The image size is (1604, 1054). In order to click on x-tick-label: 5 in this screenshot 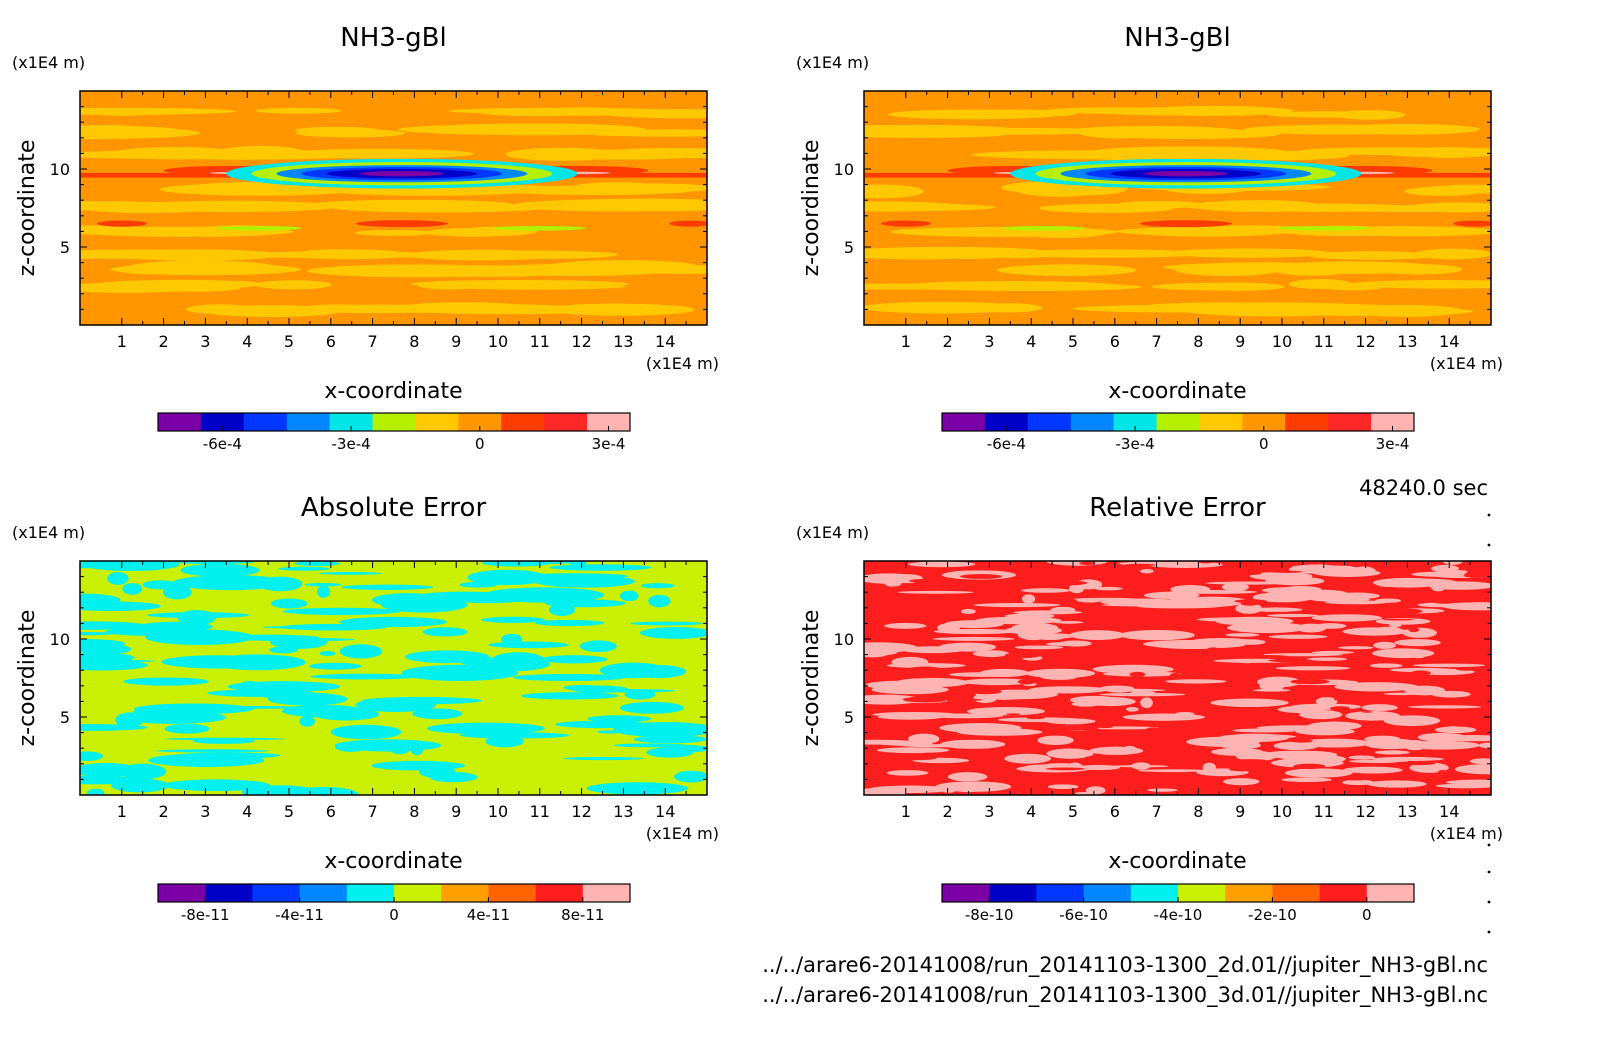, I will do `click(289, 811)`.